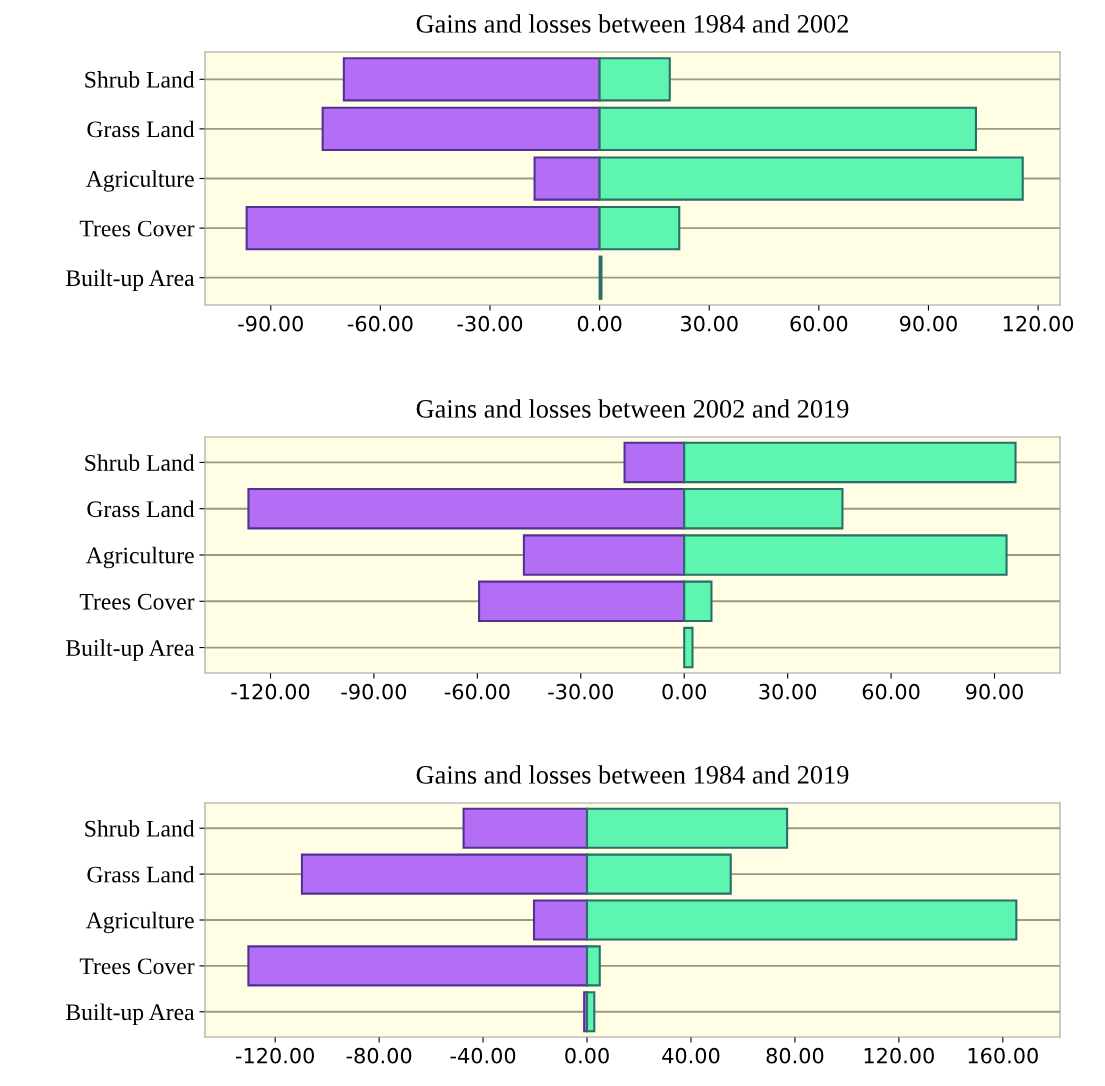 This screenshot has height=1086, width=1105. Describe the element at coordinates (632, 408) in the screenshot. I see `chart-title: Gains and losses between 2002 and 2019` at that location.